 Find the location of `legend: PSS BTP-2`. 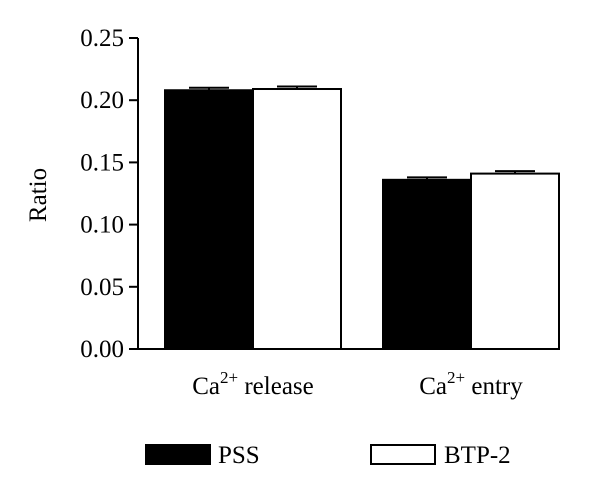

legend: PSS BTP-2 is located at coordinates (328, 455).